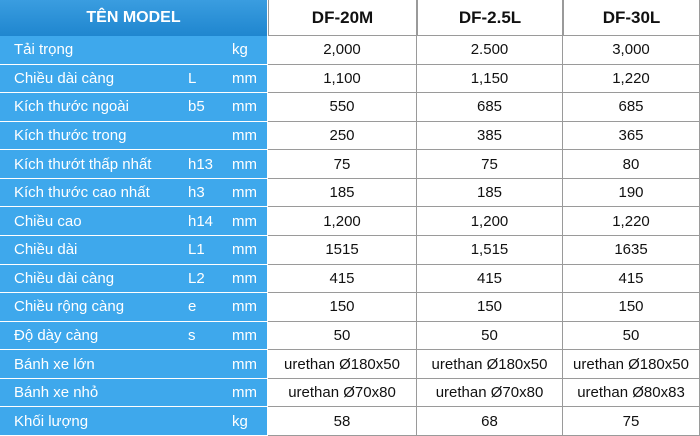 The width and height of the screenshot is (700, 436). What do you see at coordinates (342, 107) in the screenshot?
I see `row-value: 550` at bounding box center [342, 107].